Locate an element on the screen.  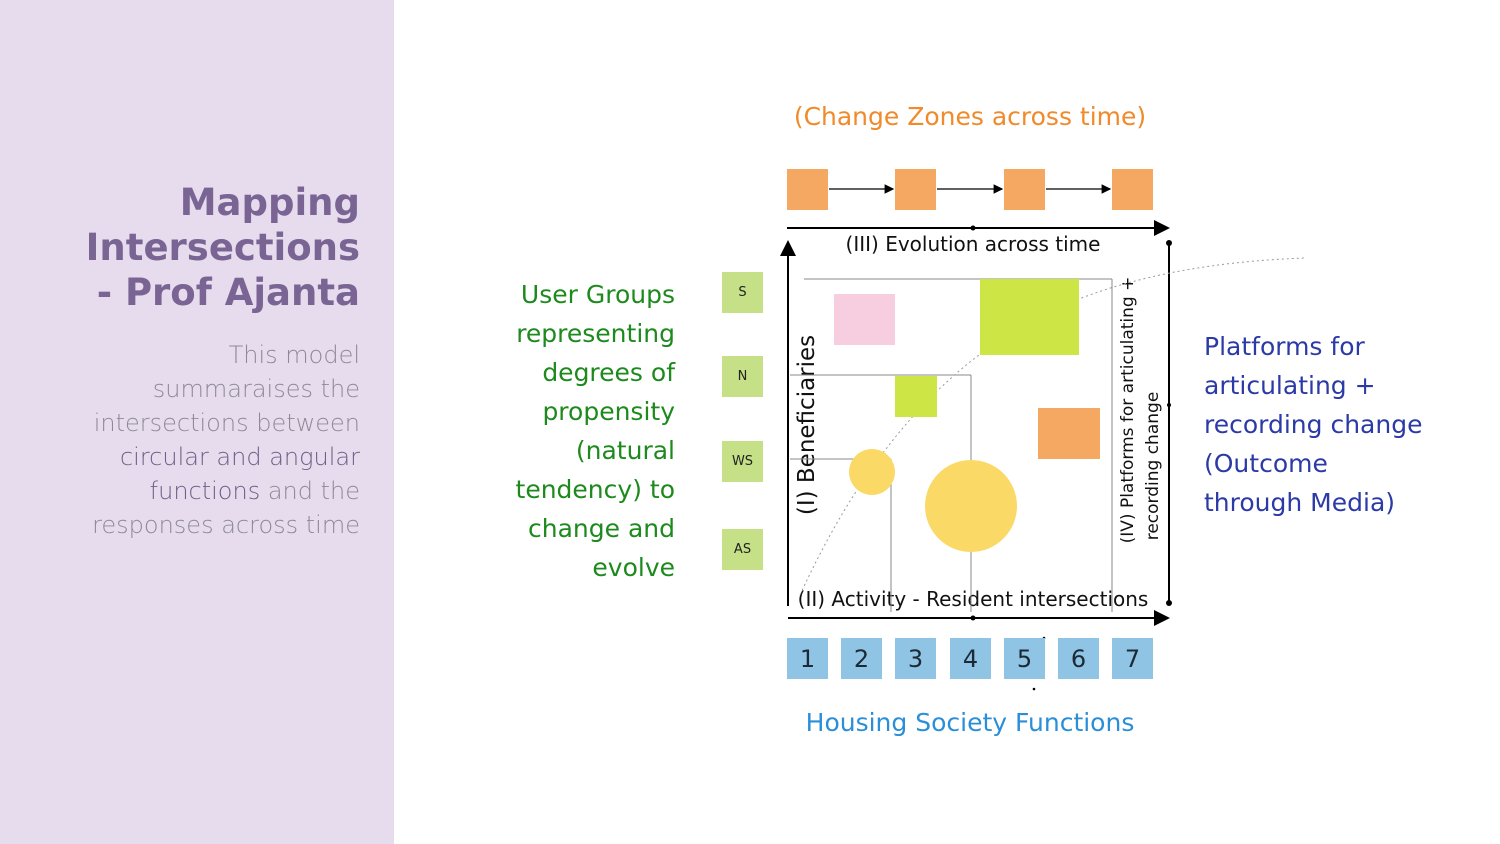
platforms-line: articulating + is located at coordinates (1290, 385).